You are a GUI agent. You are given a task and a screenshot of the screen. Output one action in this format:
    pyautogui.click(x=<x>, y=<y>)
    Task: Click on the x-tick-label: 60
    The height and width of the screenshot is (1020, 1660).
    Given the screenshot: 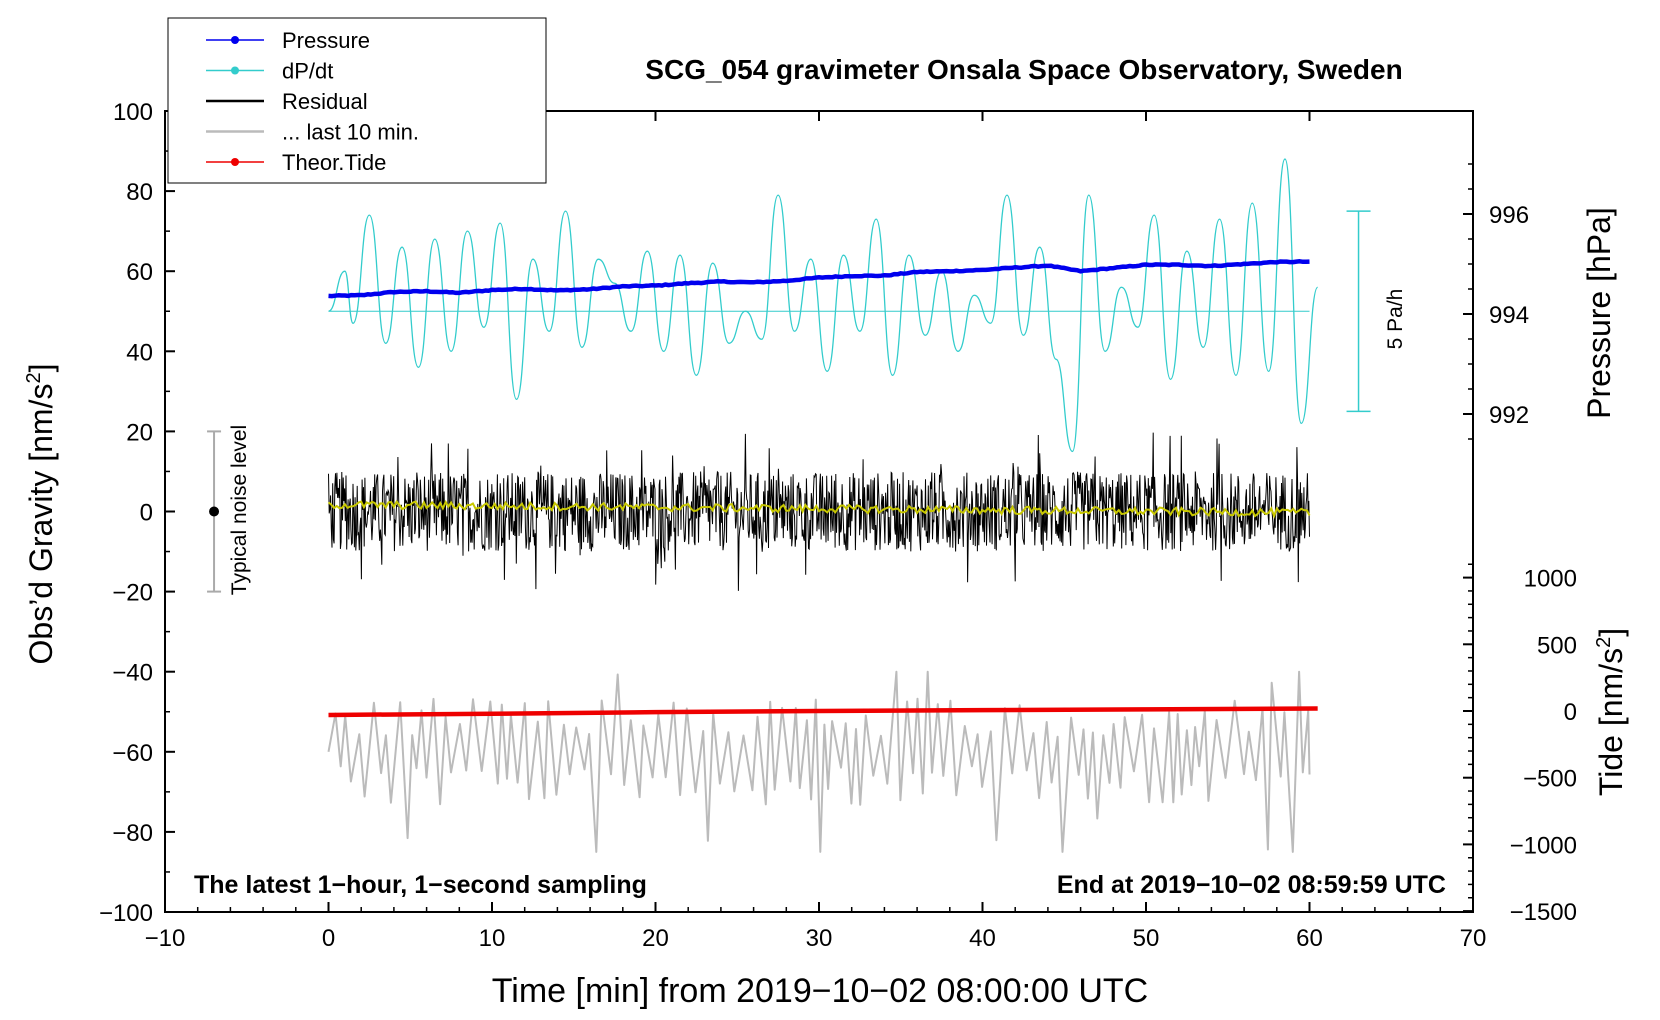 What is the action you would take?
    pyautogui.click(x=1309, y=938)
    